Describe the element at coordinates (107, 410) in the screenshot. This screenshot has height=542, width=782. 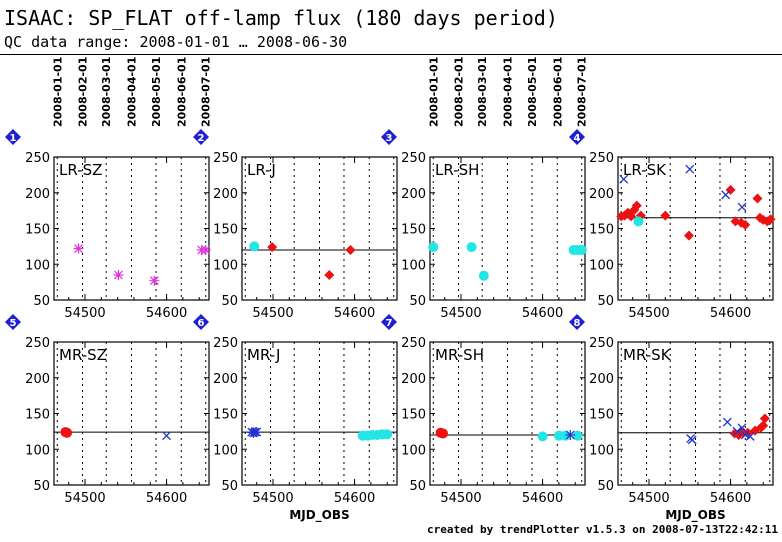
I see `plot-panel-5: 5 50 100 150 200 250 54500 54600 MR-SZ` at that location.